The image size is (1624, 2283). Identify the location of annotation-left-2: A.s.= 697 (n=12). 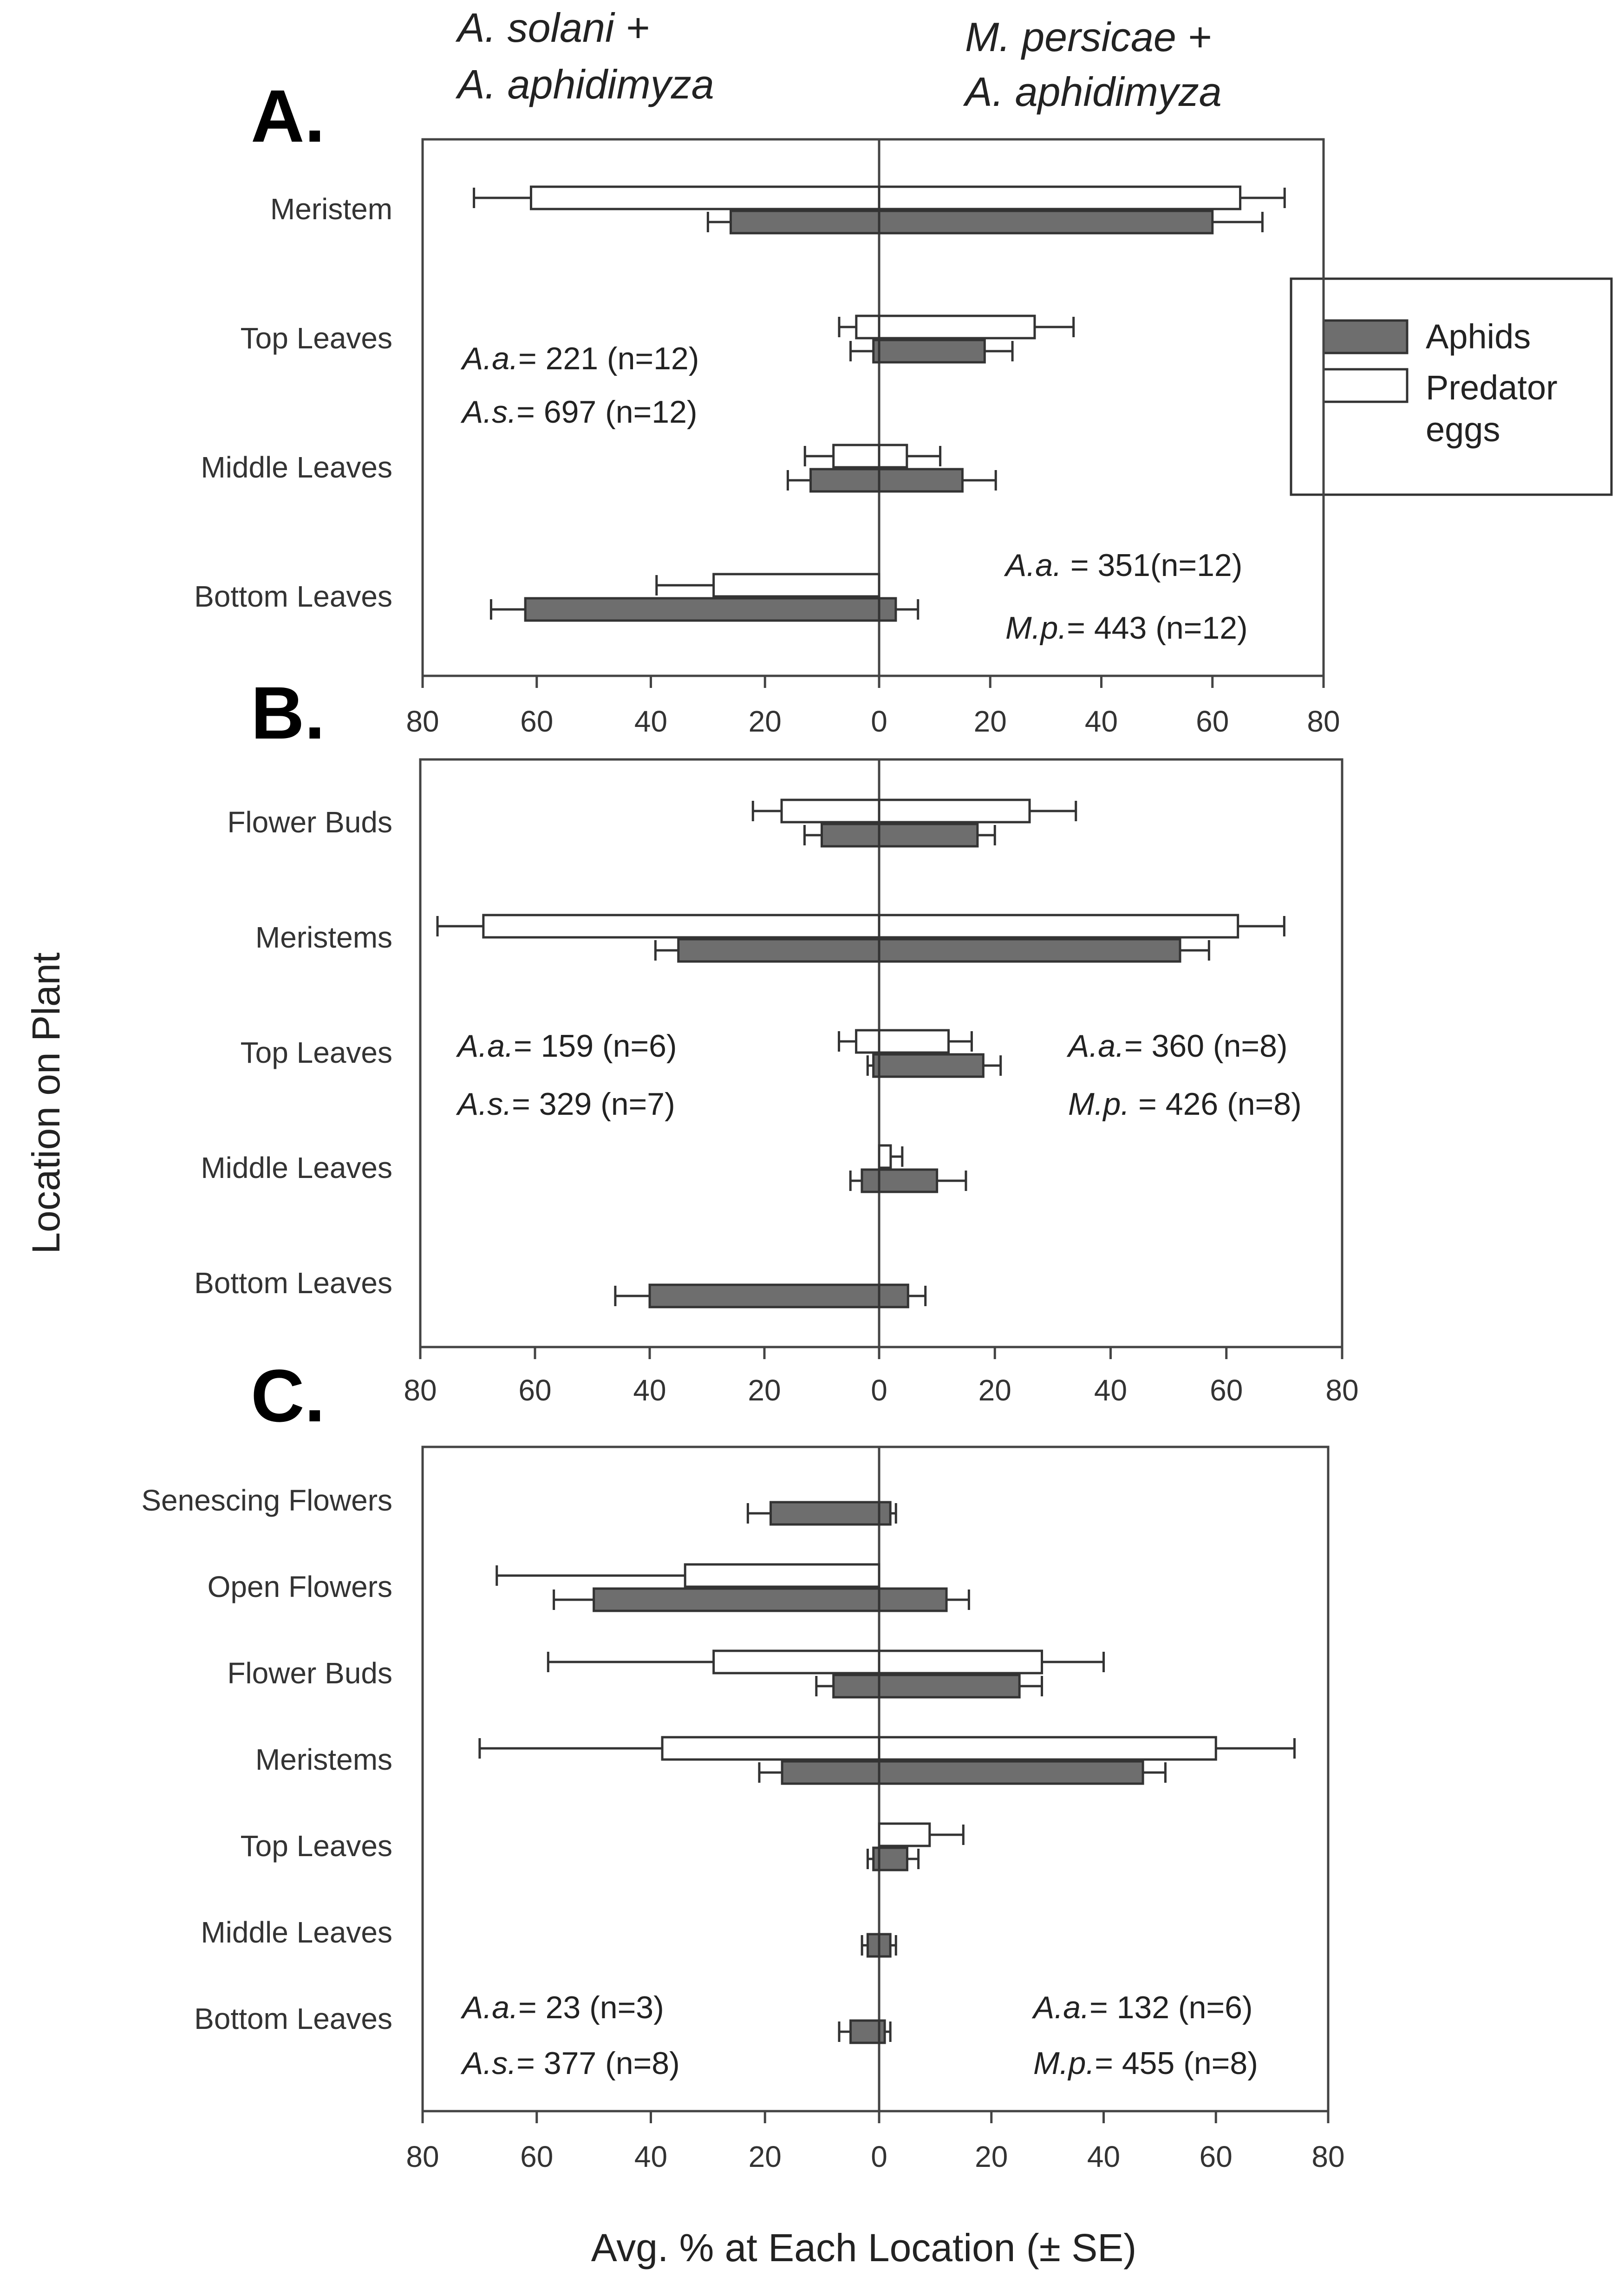
(579, 412).